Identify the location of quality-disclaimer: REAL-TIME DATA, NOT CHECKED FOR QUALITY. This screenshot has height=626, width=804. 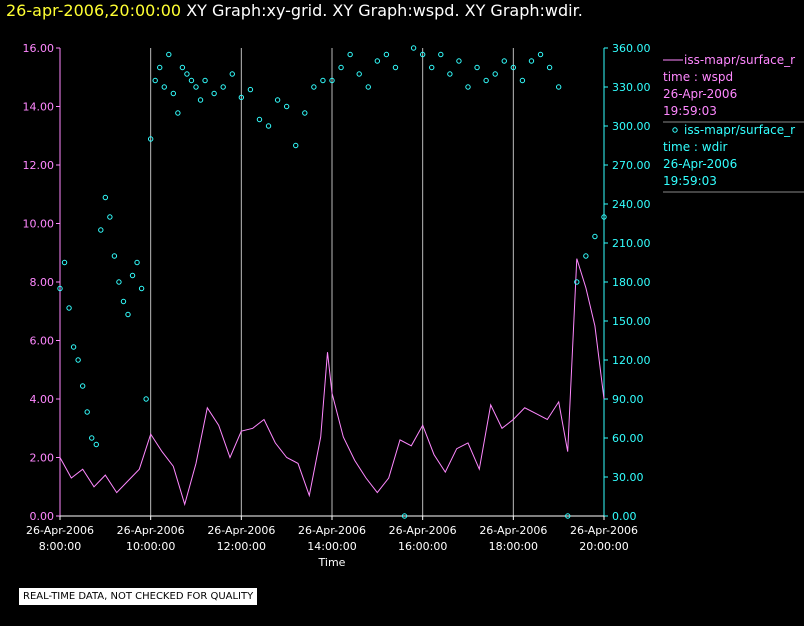
(138, 596).